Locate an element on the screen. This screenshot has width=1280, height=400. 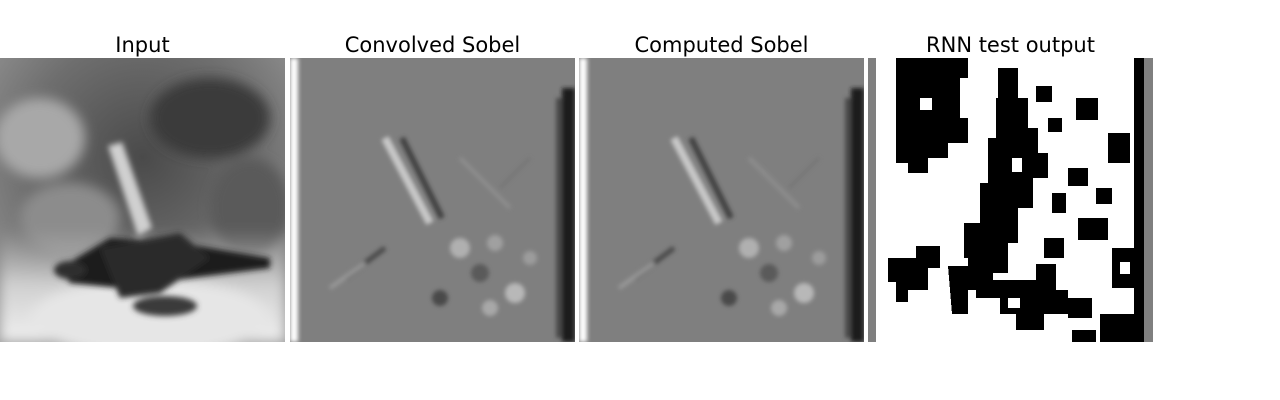
panel-title-input: Input is located at coordinates (142, 45).